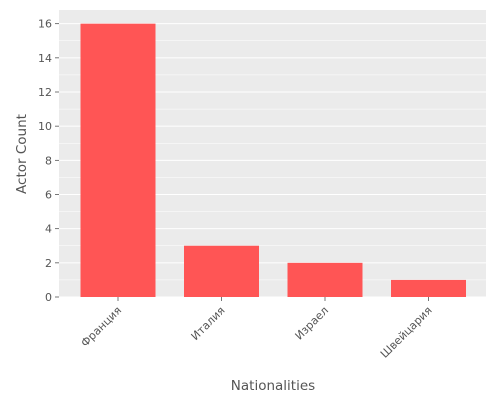 This screenshot has width=500, height=400. What do you see at coordinates (48, 229) in the screenshot?
I see `y-tick-label: 4` at bounding box center [48, 229].